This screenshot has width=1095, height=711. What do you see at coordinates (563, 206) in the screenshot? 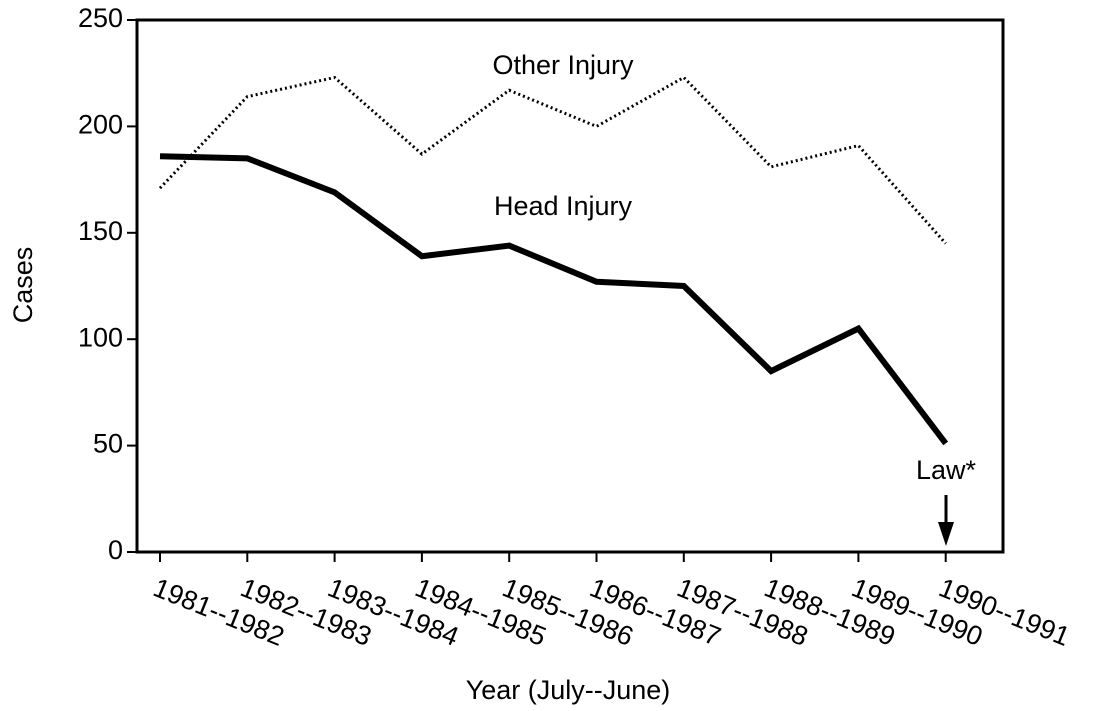
I see `series-label: Head Injury` at bounding box center [563, 206].